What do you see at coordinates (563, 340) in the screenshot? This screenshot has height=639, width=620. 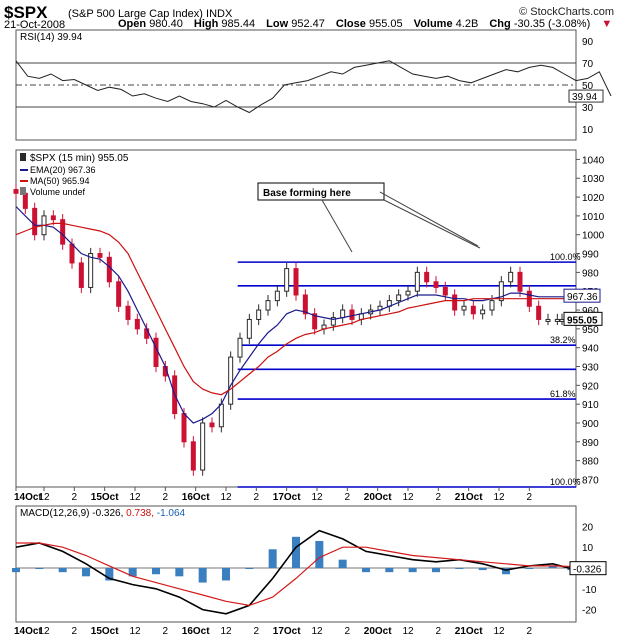 I see `fib-label: 38.2%` at bounding box center [563, 340].